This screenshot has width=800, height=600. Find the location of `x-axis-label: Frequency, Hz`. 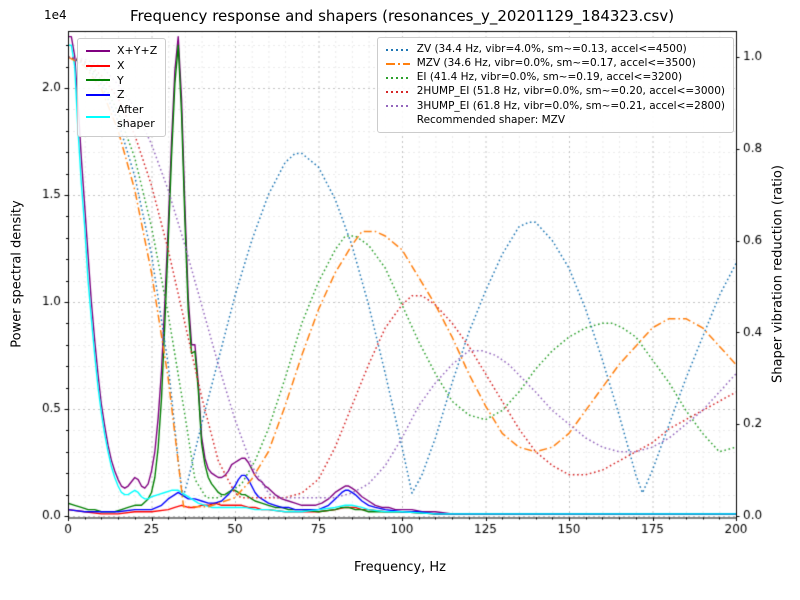

x-axis-label: Frequency, Hz is located at coordinates (400, 567).